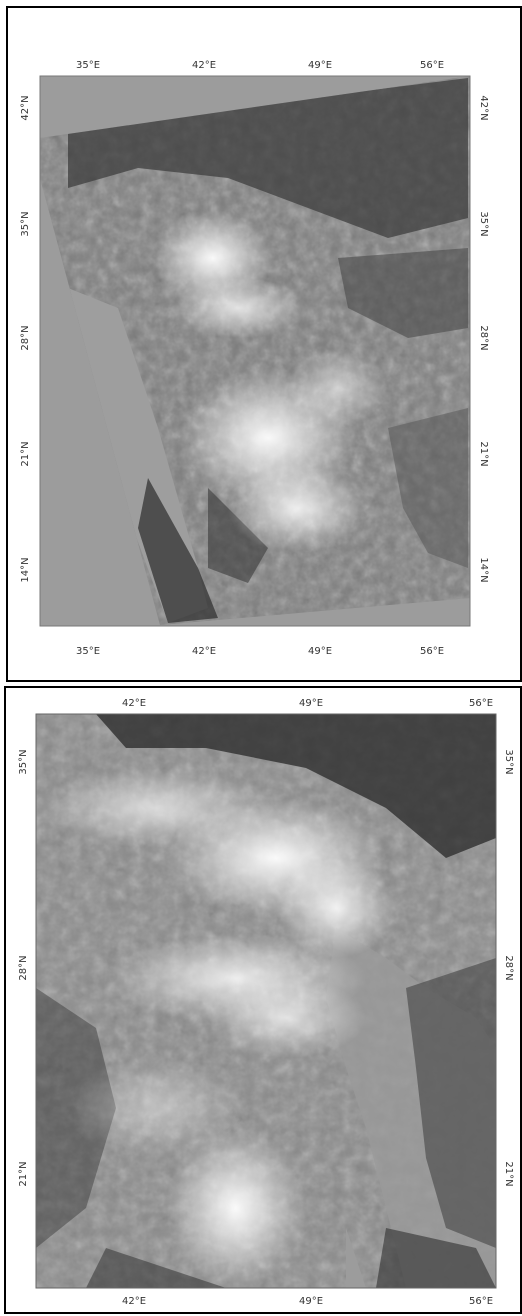 This screenshot has height=1316, width=522. What do you see at coordinates (236, 1208) in the screenshot?
I see `dust-plume-south` at bounding box center [236, 1208].